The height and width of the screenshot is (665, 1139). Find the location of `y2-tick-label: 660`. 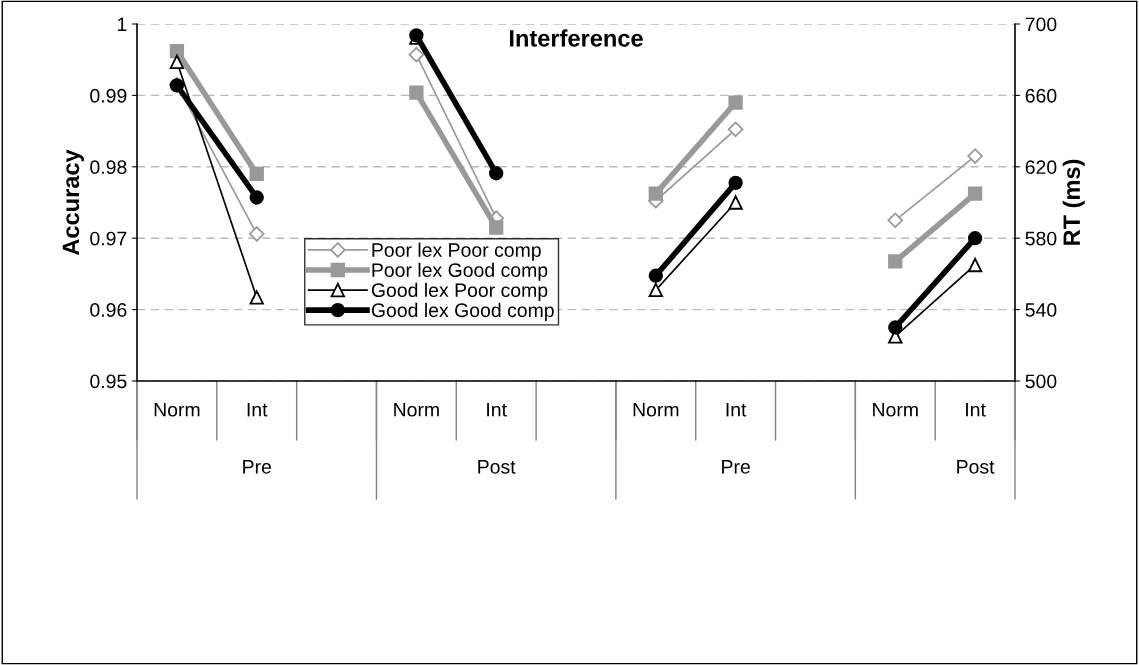

y2-tick-label: 660 is located at coordinates (1041, 95).